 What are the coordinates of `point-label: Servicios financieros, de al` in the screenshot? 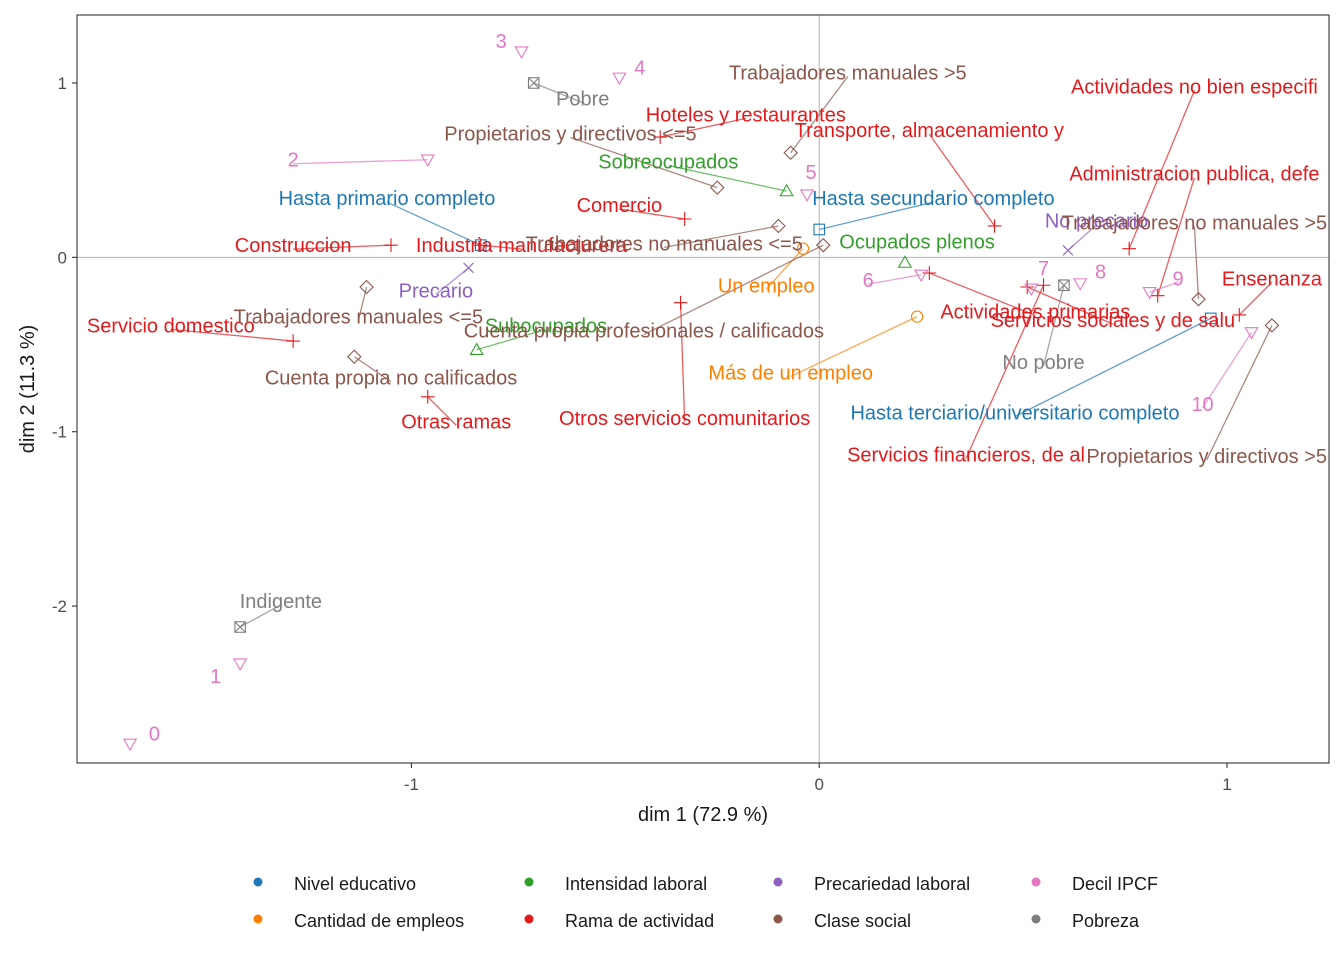 It's located at (966, 455).